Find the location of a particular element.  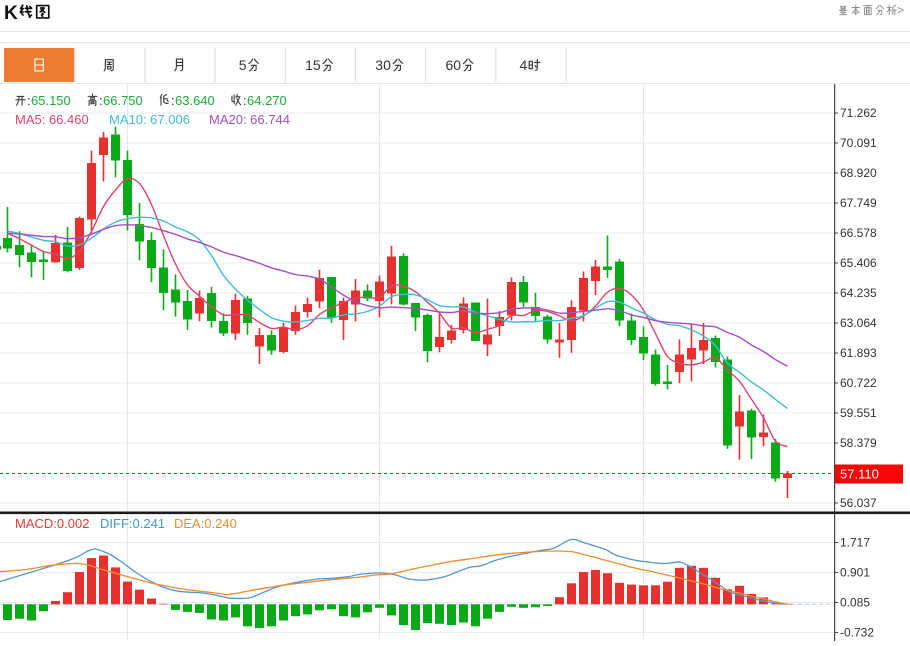

svg-text: MA20: 66.744 is located at coordinates (249, 119).